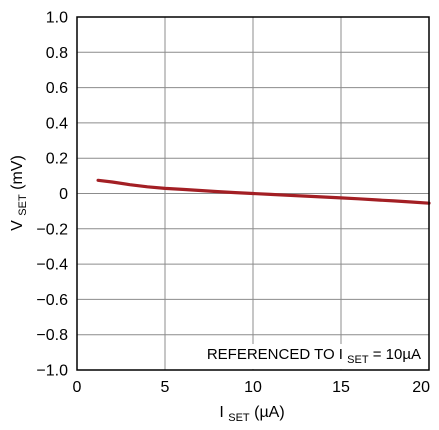 This screenshot has height=430, width=439. What do you see at coordinates (17, 172) in the screenshot?
I see `y-axis-label-units: (mV)` at bounding box center [17, 172].